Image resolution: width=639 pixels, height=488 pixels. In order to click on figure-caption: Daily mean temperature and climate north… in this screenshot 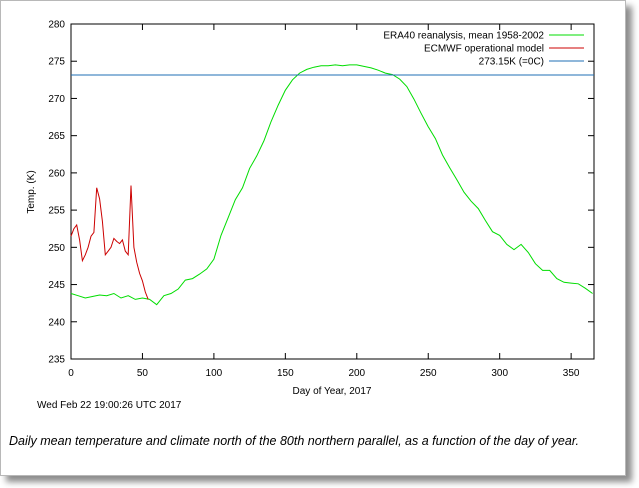, I will do `click(294, 441)`.